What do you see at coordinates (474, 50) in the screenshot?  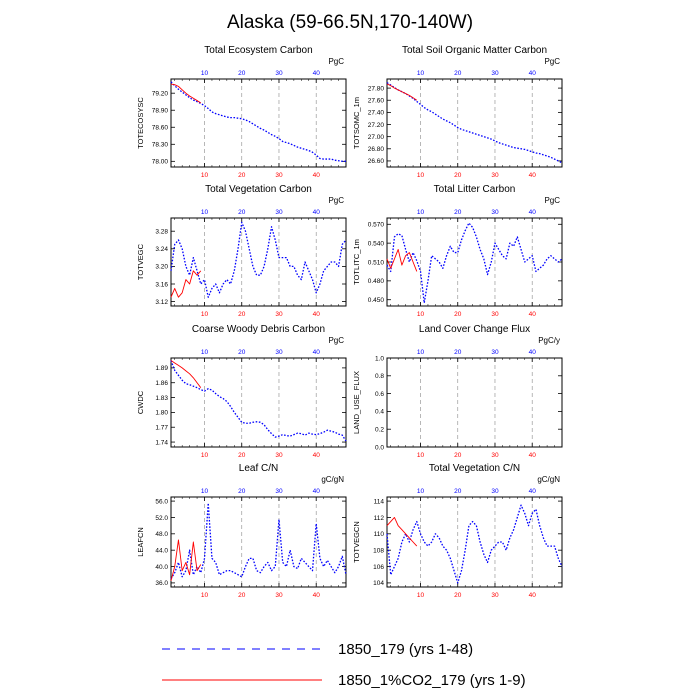 I see `panel-title: Total Soil Organic Matter Carbon` at bounding box center [474, 50].